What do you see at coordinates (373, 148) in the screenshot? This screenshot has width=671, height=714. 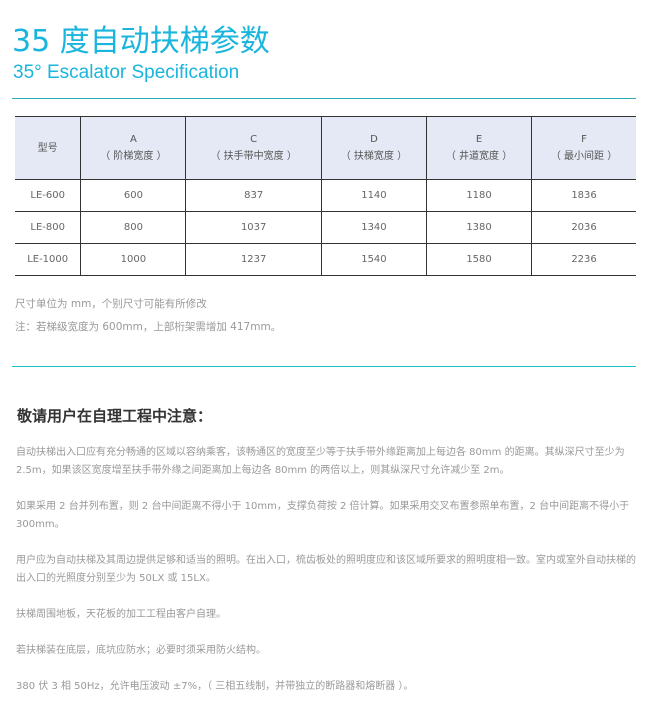 I see `column-header: D （ 扶梯宽度 ）` at bounding box center [373, 148].